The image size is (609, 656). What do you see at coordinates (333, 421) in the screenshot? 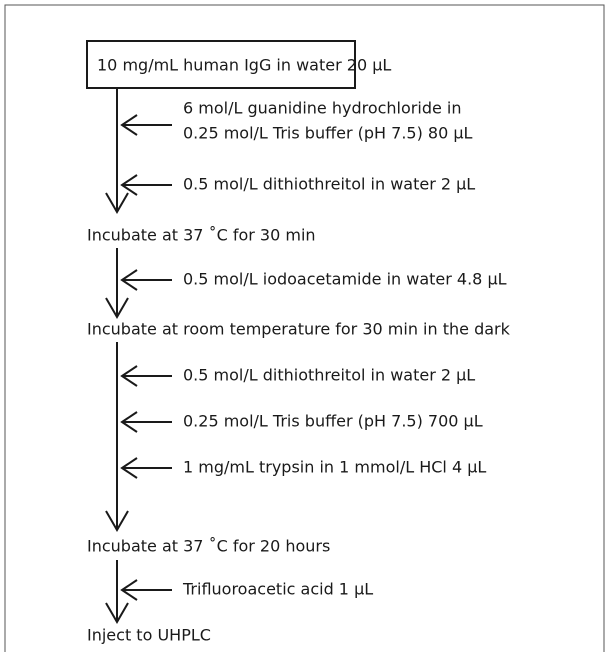
I see `reagent: 0.25 mol/L Tris buffer (pH 7.5) 700 μL` at bounding box center [333, 421].